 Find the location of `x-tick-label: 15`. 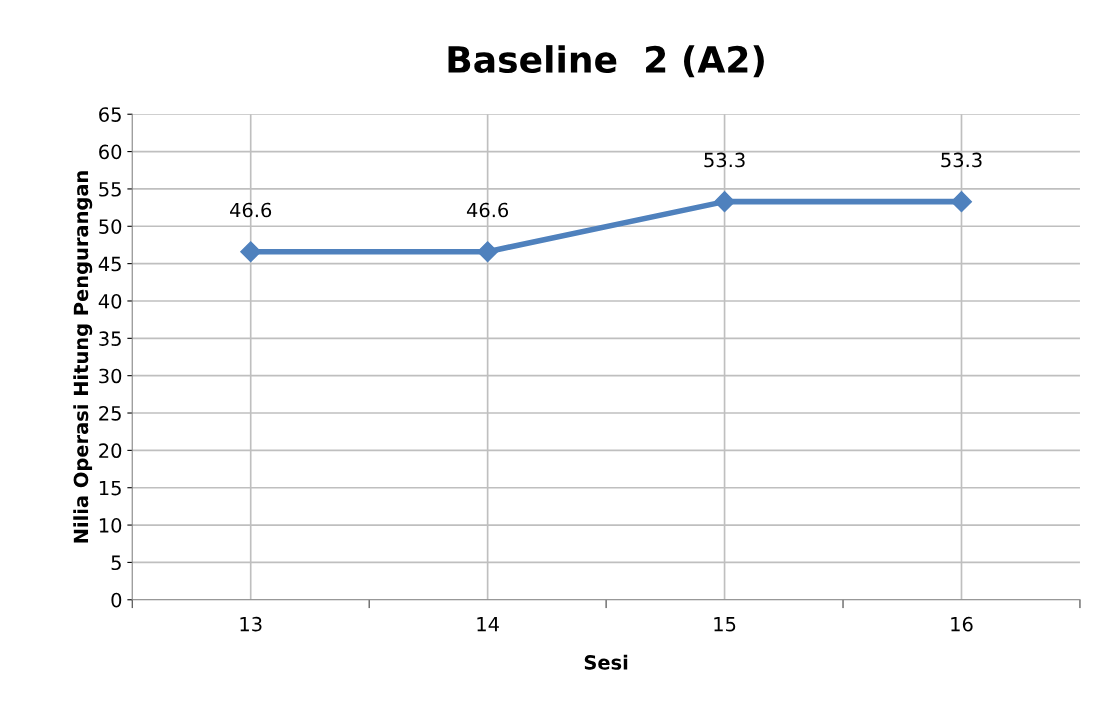

x-tick-label: 15 is located at coordinates (725, 624).